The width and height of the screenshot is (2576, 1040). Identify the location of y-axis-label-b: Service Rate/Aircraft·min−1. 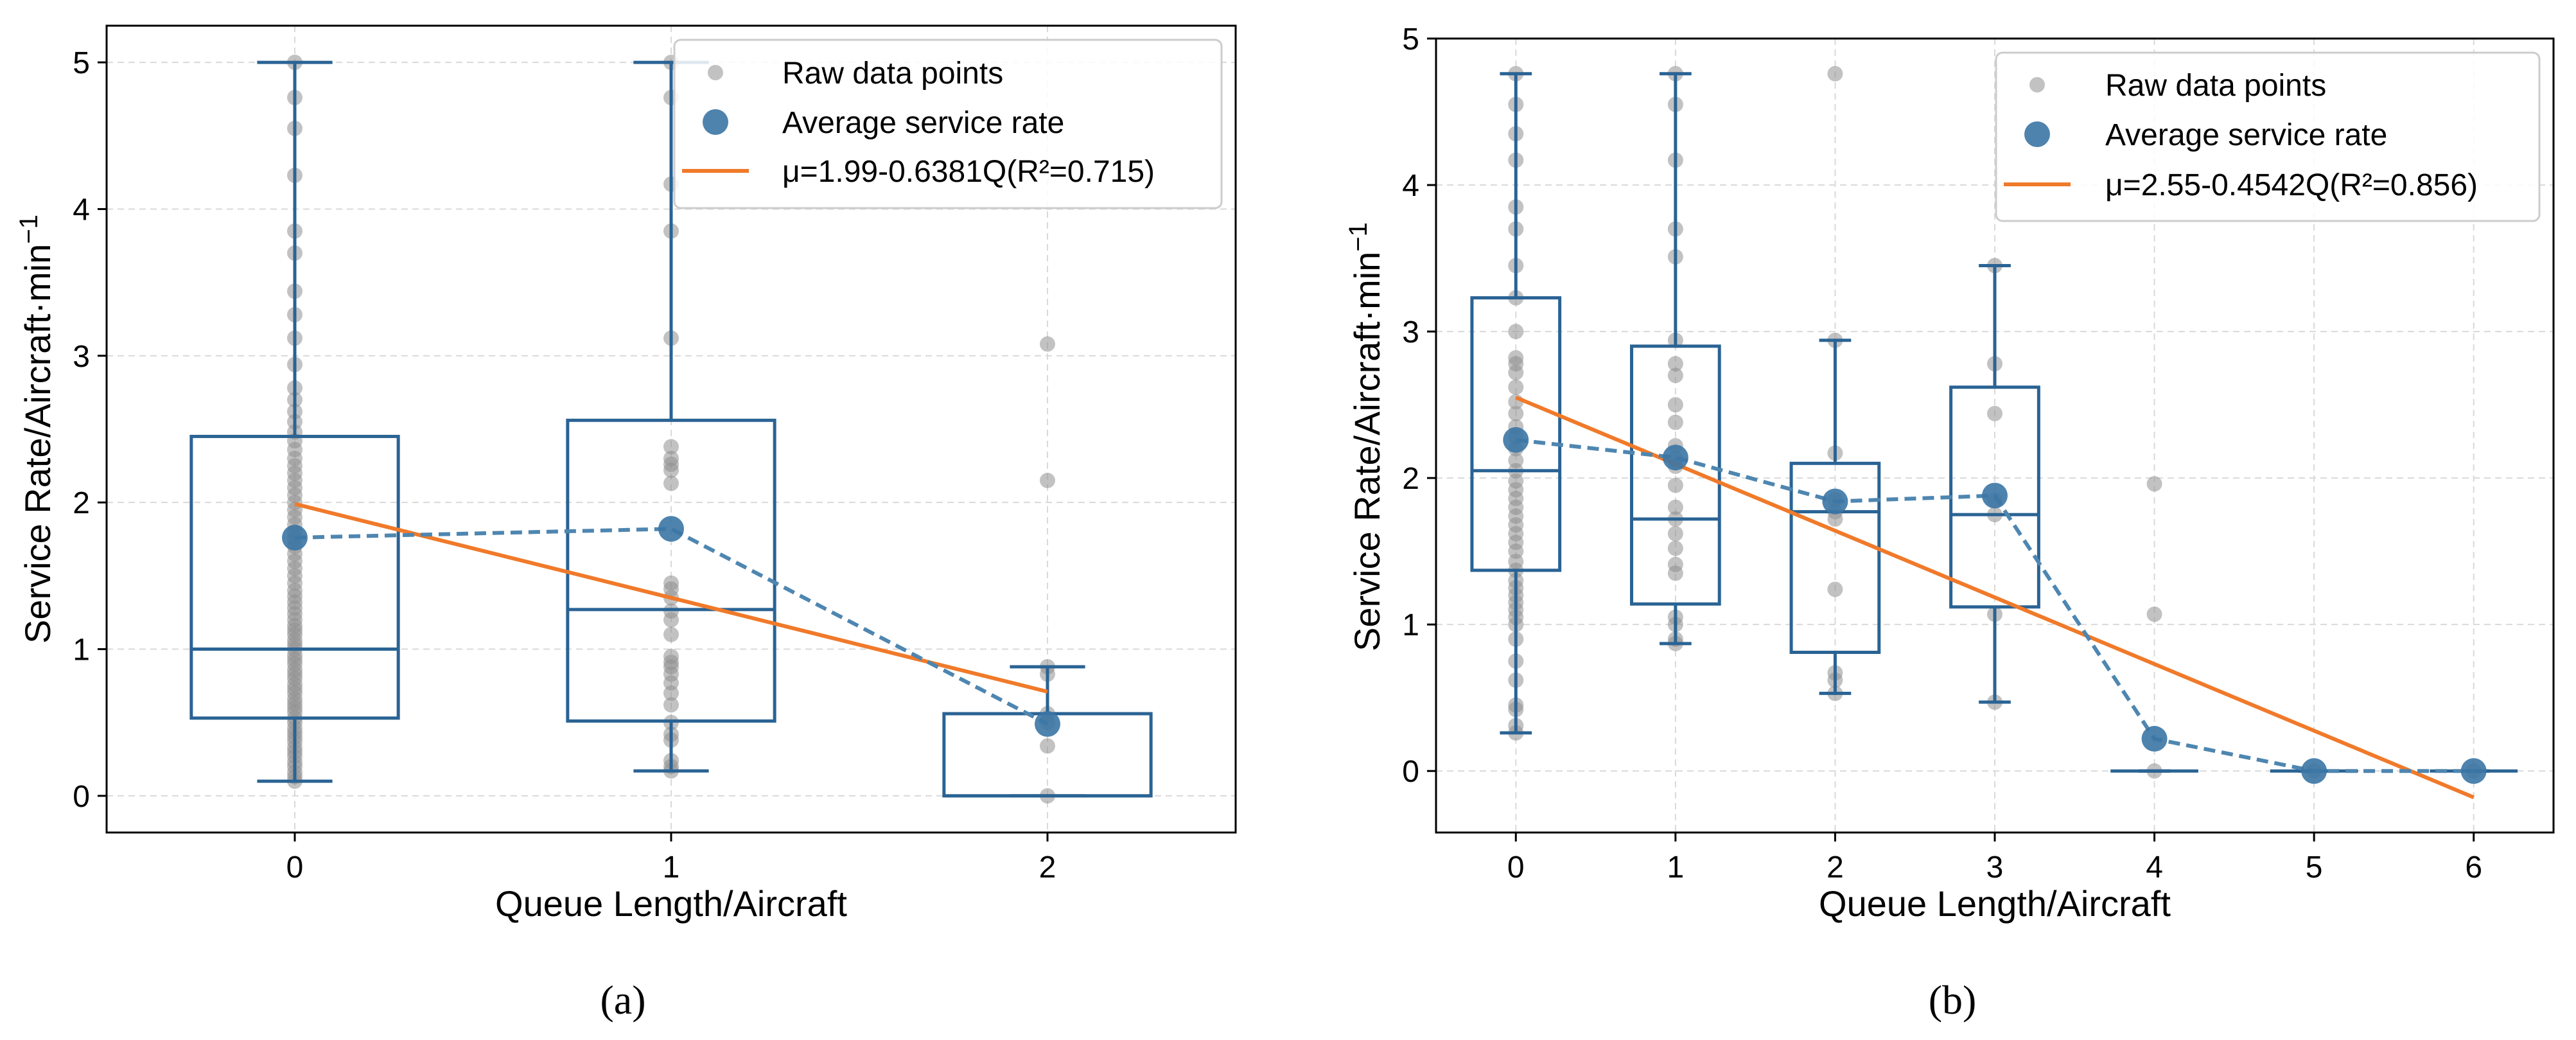
(1365, 436).